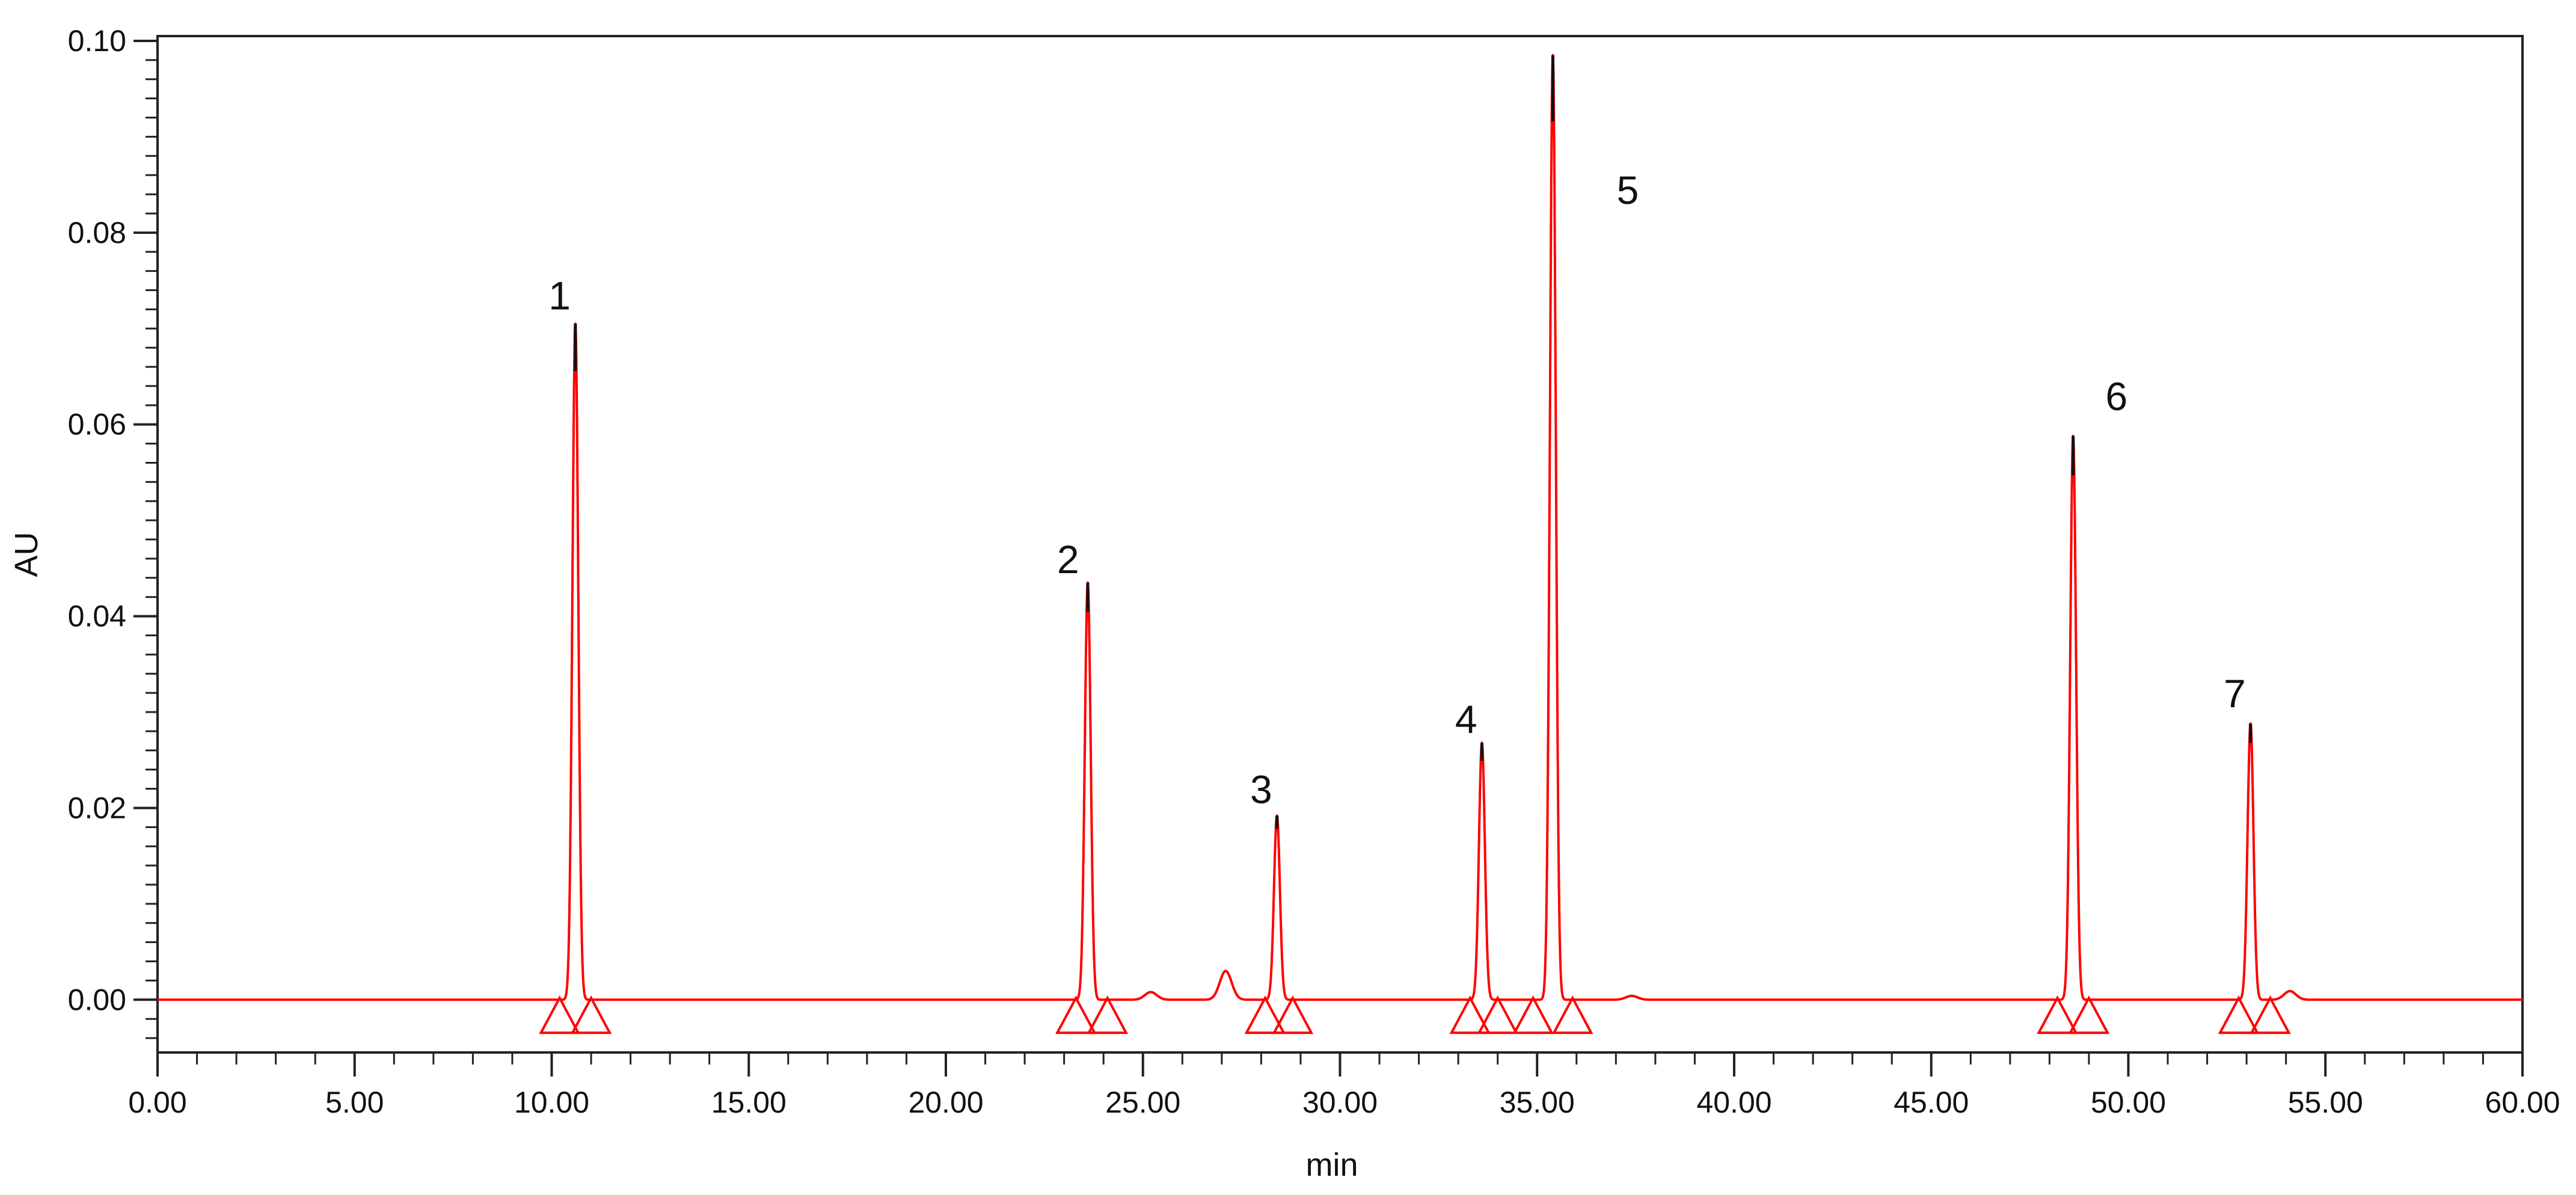  What do you see at coordinates (97, 41) in the screenshot?
I see `y-tick-label: 0.10` at bounding box center [97, 41].